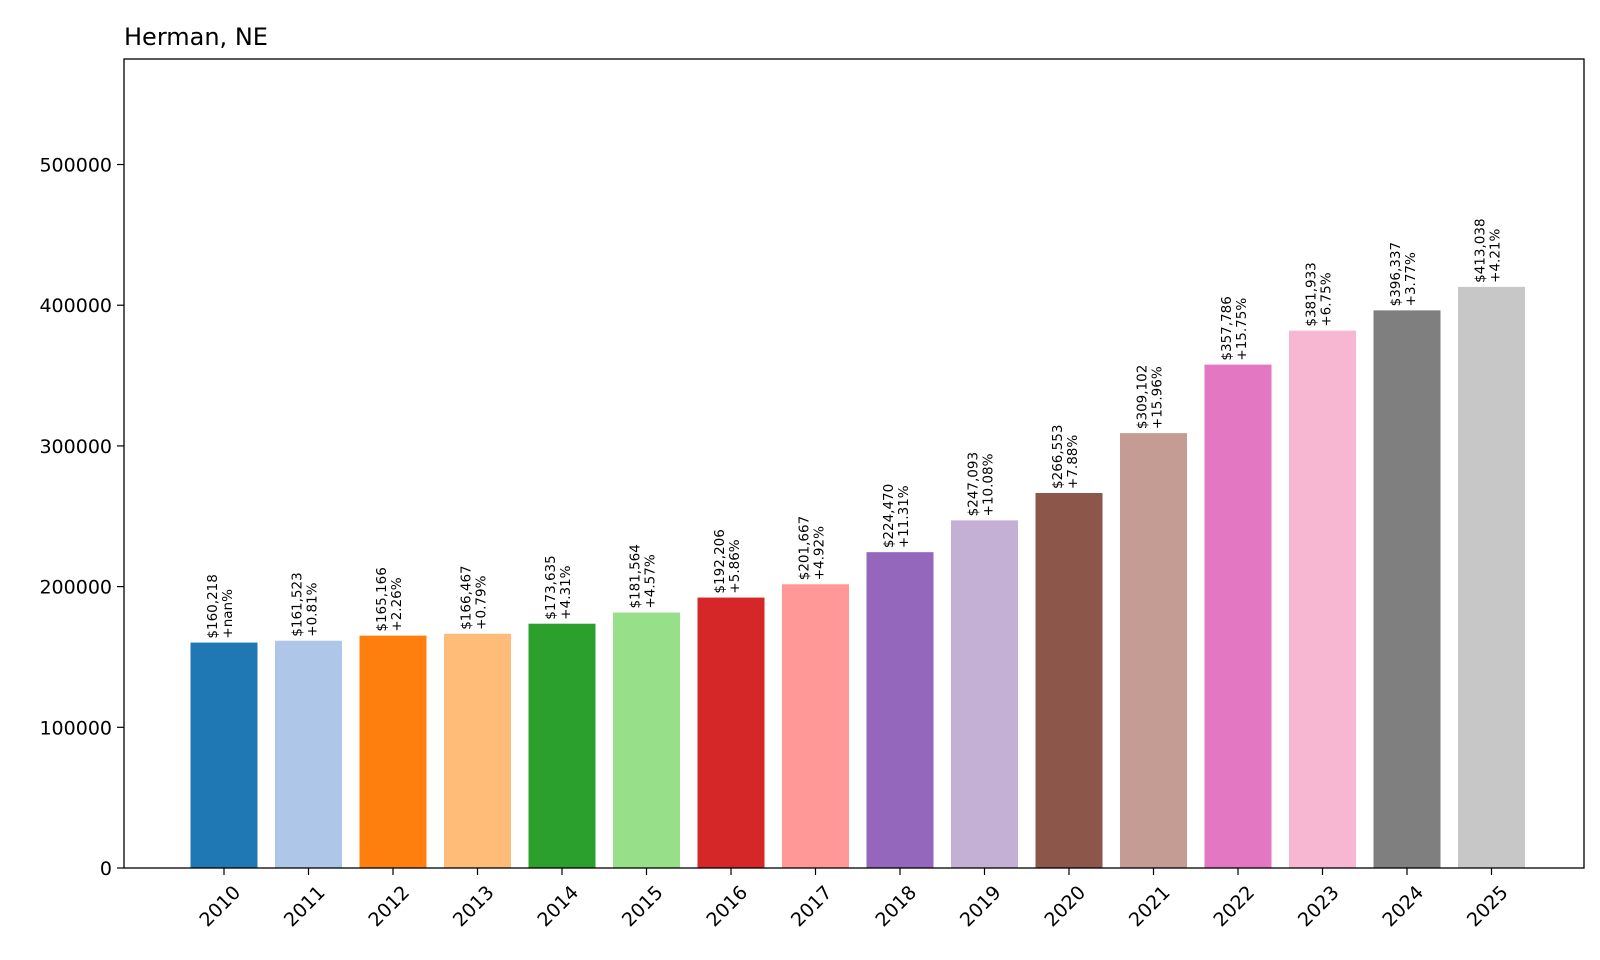 This screenshot has width=1600, height=960. I want to click on change-label: +nan%, so click(228, 614).